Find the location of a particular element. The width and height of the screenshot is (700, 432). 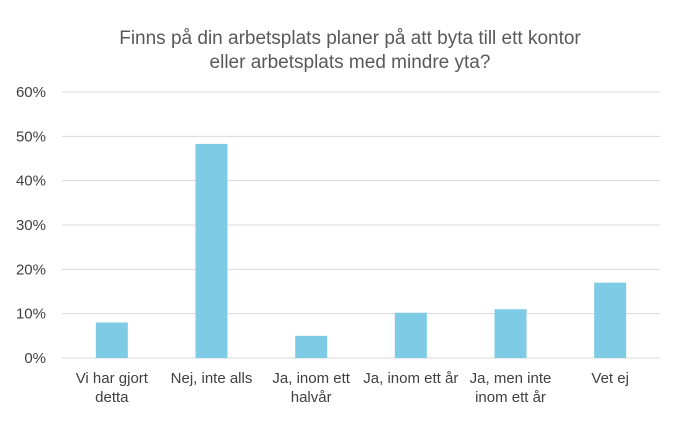

y-tick-label: 20% is located at coordinates (31, 269).